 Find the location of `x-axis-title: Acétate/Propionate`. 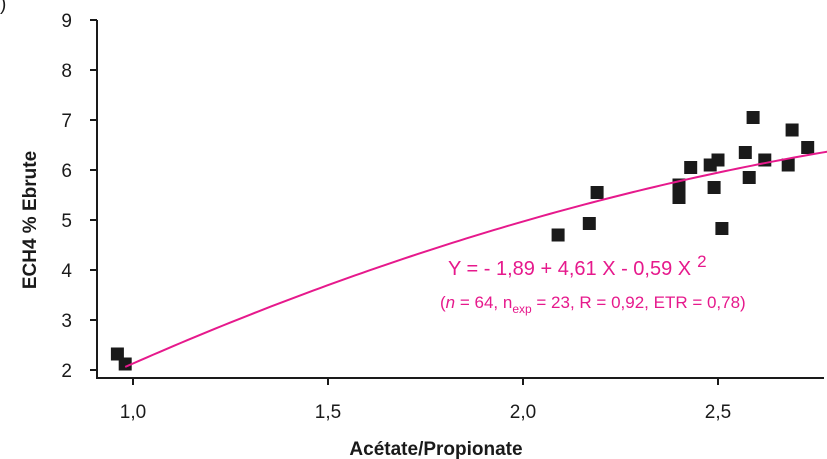

x-axis-title: Acétate/Propionate is located at coordinates (435, 449).